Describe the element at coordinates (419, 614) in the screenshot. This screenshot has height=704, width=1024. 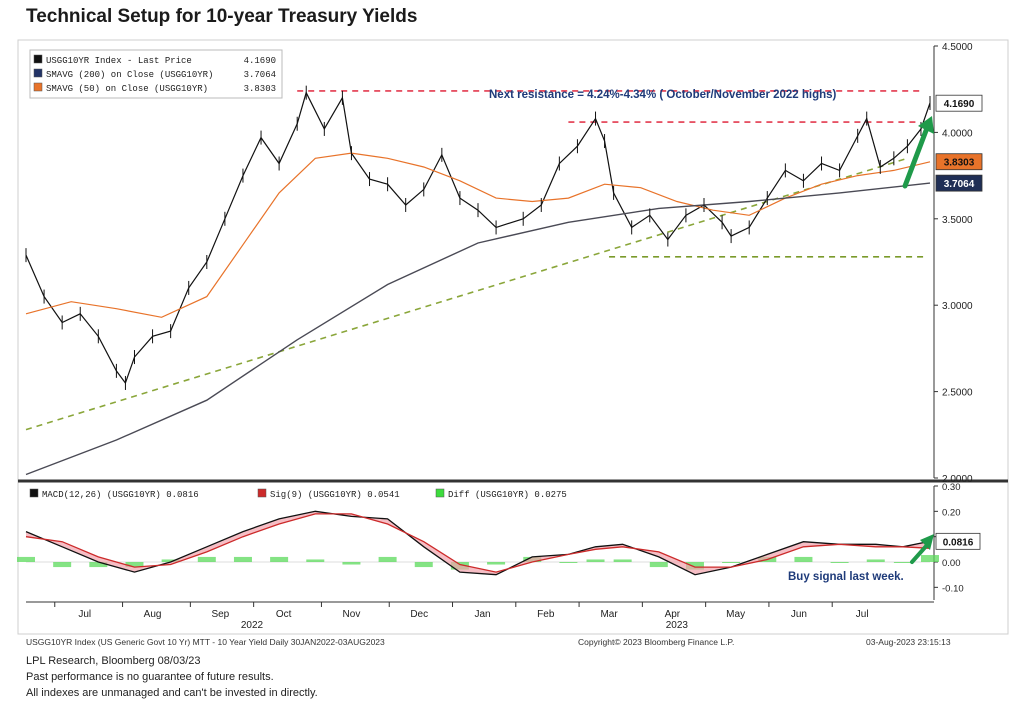
I see `month-label: Dec` at that location.